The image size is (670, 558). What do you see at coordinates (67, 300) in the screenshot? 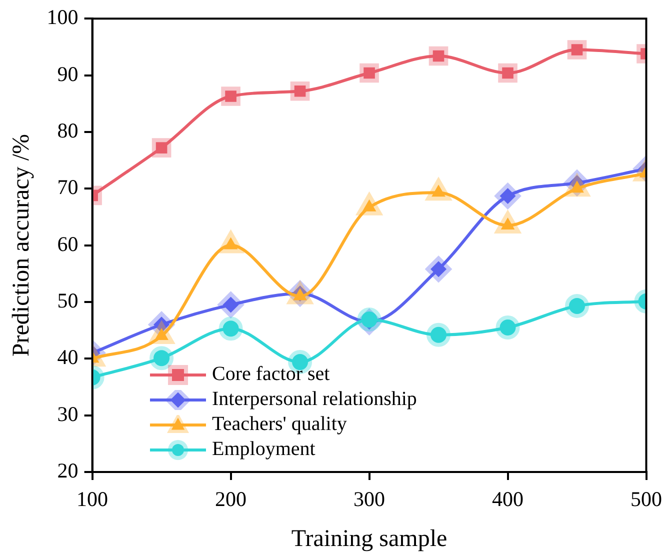
I see `y-tick-label: 50` at bounding box center [67, 300].